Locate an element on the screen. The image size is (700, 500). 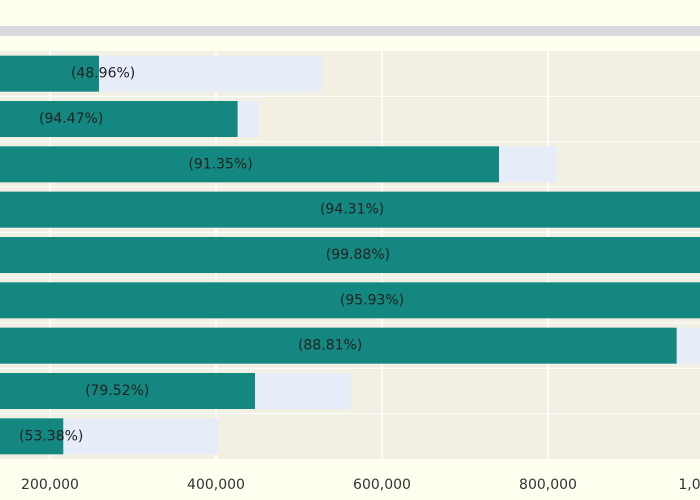
x-tick-label: 600,000 is located at coordinates (382, 485).